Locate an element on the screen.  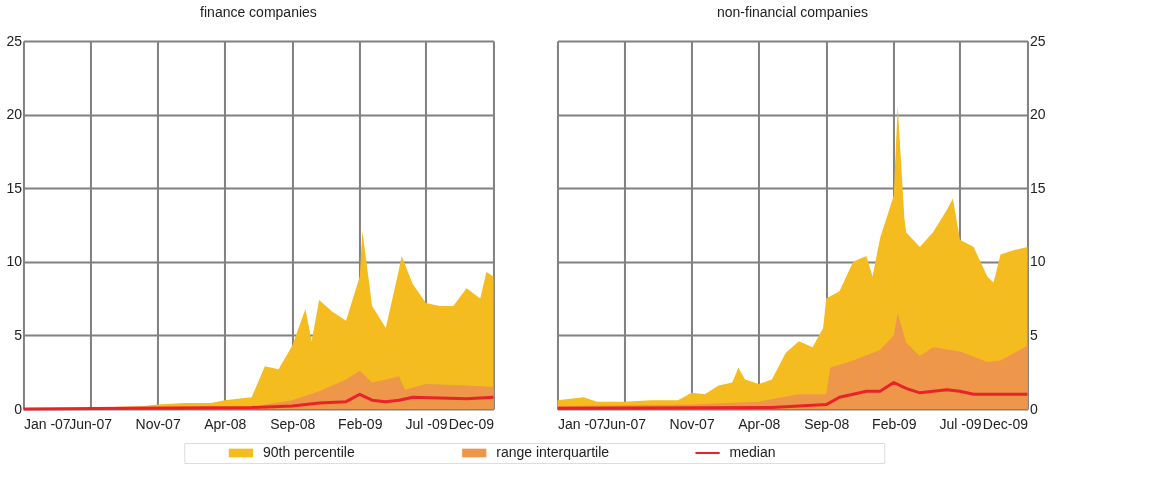
chart-title: non-financial companies is located at coordinates (792, 12).